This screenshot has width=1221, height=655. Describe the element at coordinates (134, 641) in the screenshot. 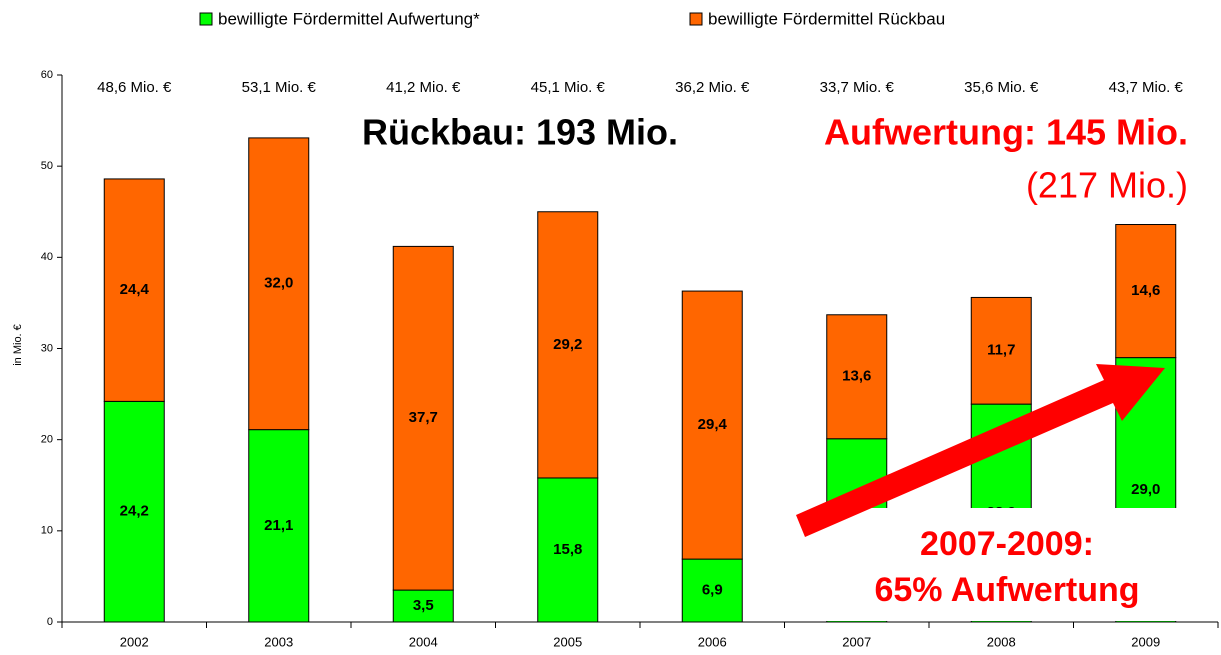

I see `x-tick-label: 2002` at that location.